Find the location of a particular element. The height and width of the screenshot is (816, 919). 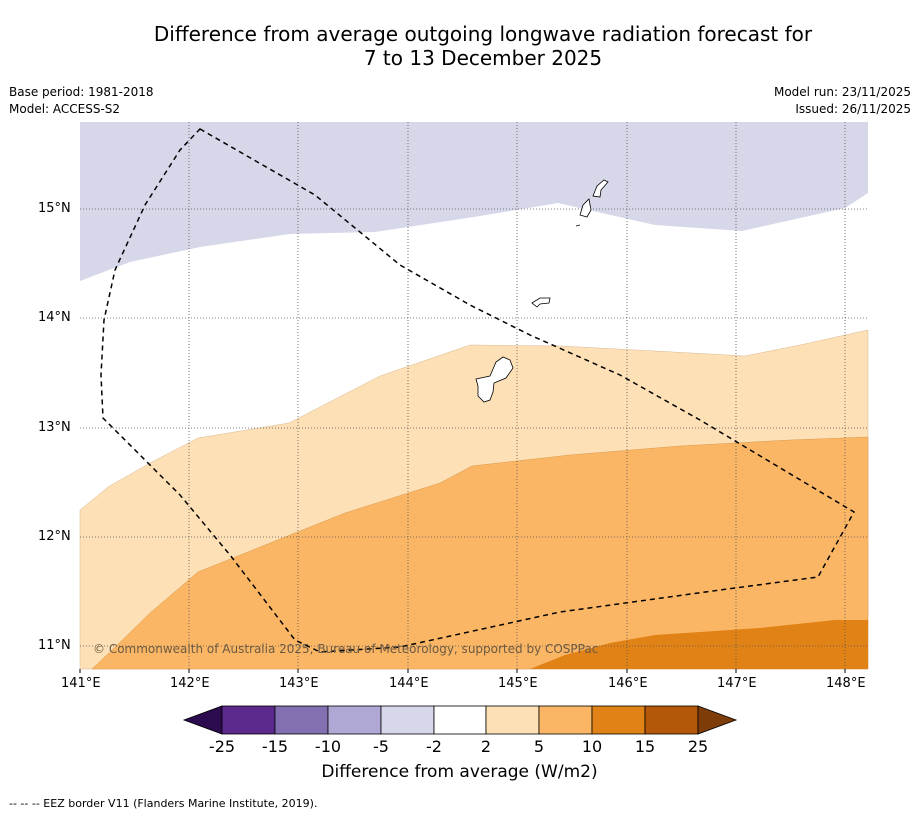

lon-label-142: 142°E is located at coordinates (190, 683).